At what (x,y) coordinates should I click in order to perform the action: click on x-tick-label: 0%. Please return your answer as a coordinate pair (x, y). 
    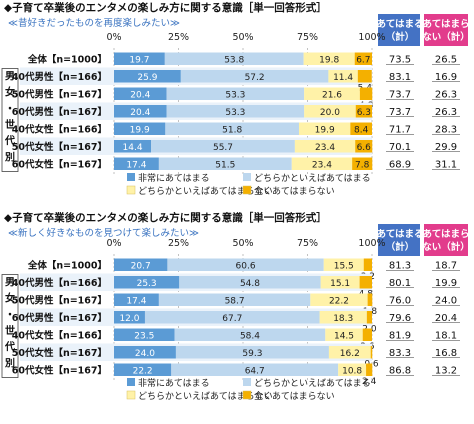
    Looking at the image, I should click on (113, 37).